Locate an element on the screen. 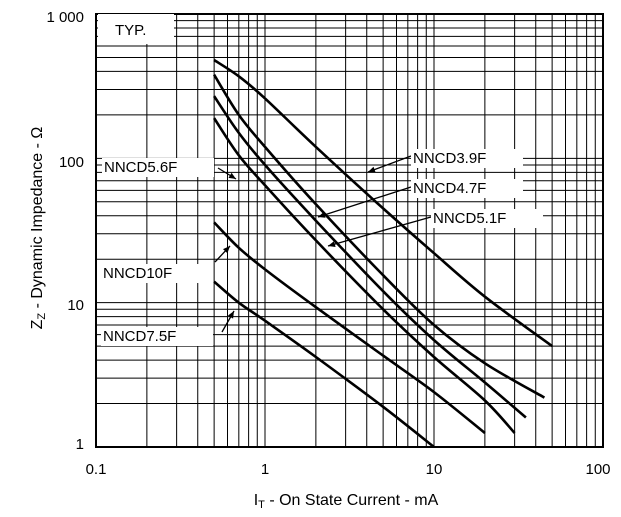  typ-note: TYP. is located at coordinates (136, 29).